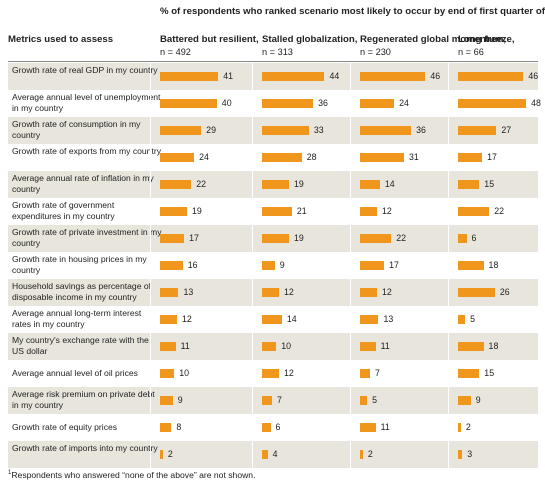  What do you see at coordinates (387, 211) in the screenshot?
I see `data-label-3-growth-rate-of-government-expenditures-in-my-country: 12` at bounding box center [387, 211].